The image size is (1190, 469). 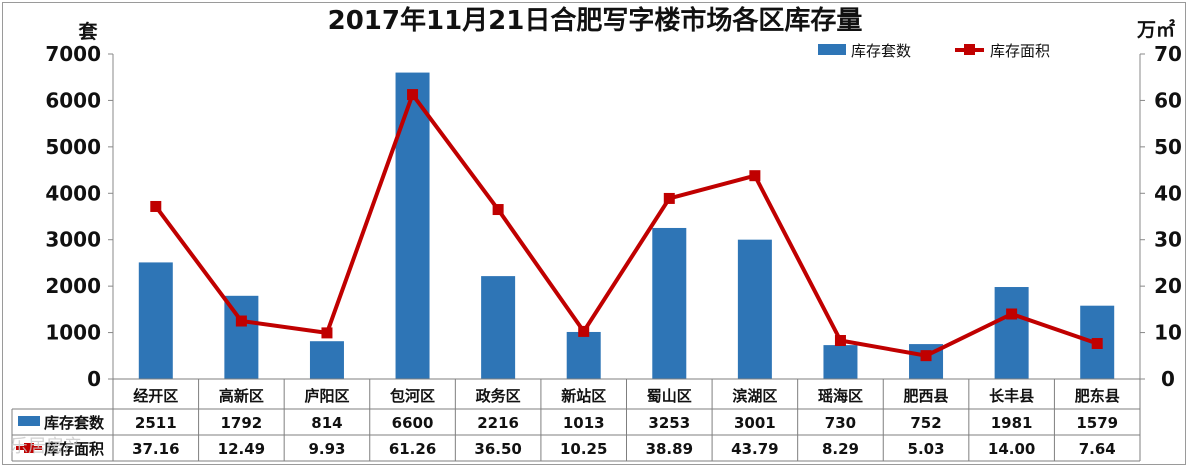 I want to click on table-value-units: 814, so click(x=326, y=423).